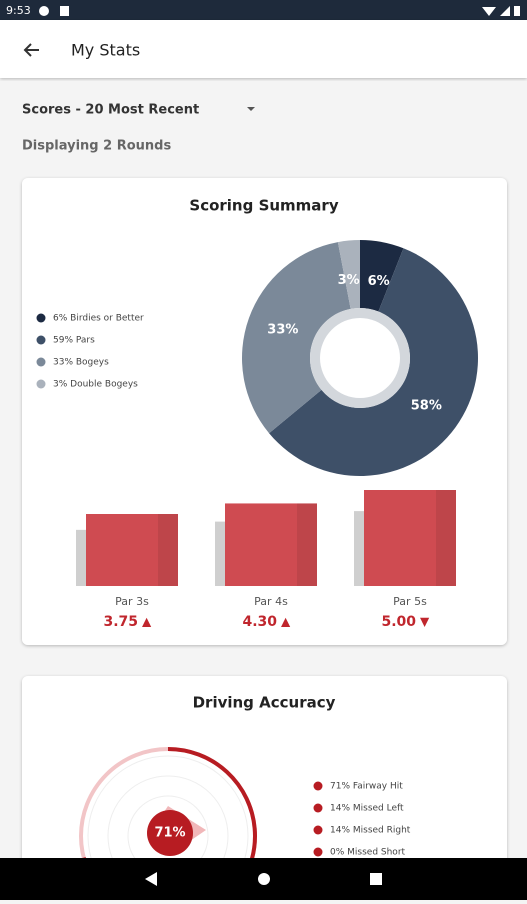  I want to click on nav-back, so click(151, 879).